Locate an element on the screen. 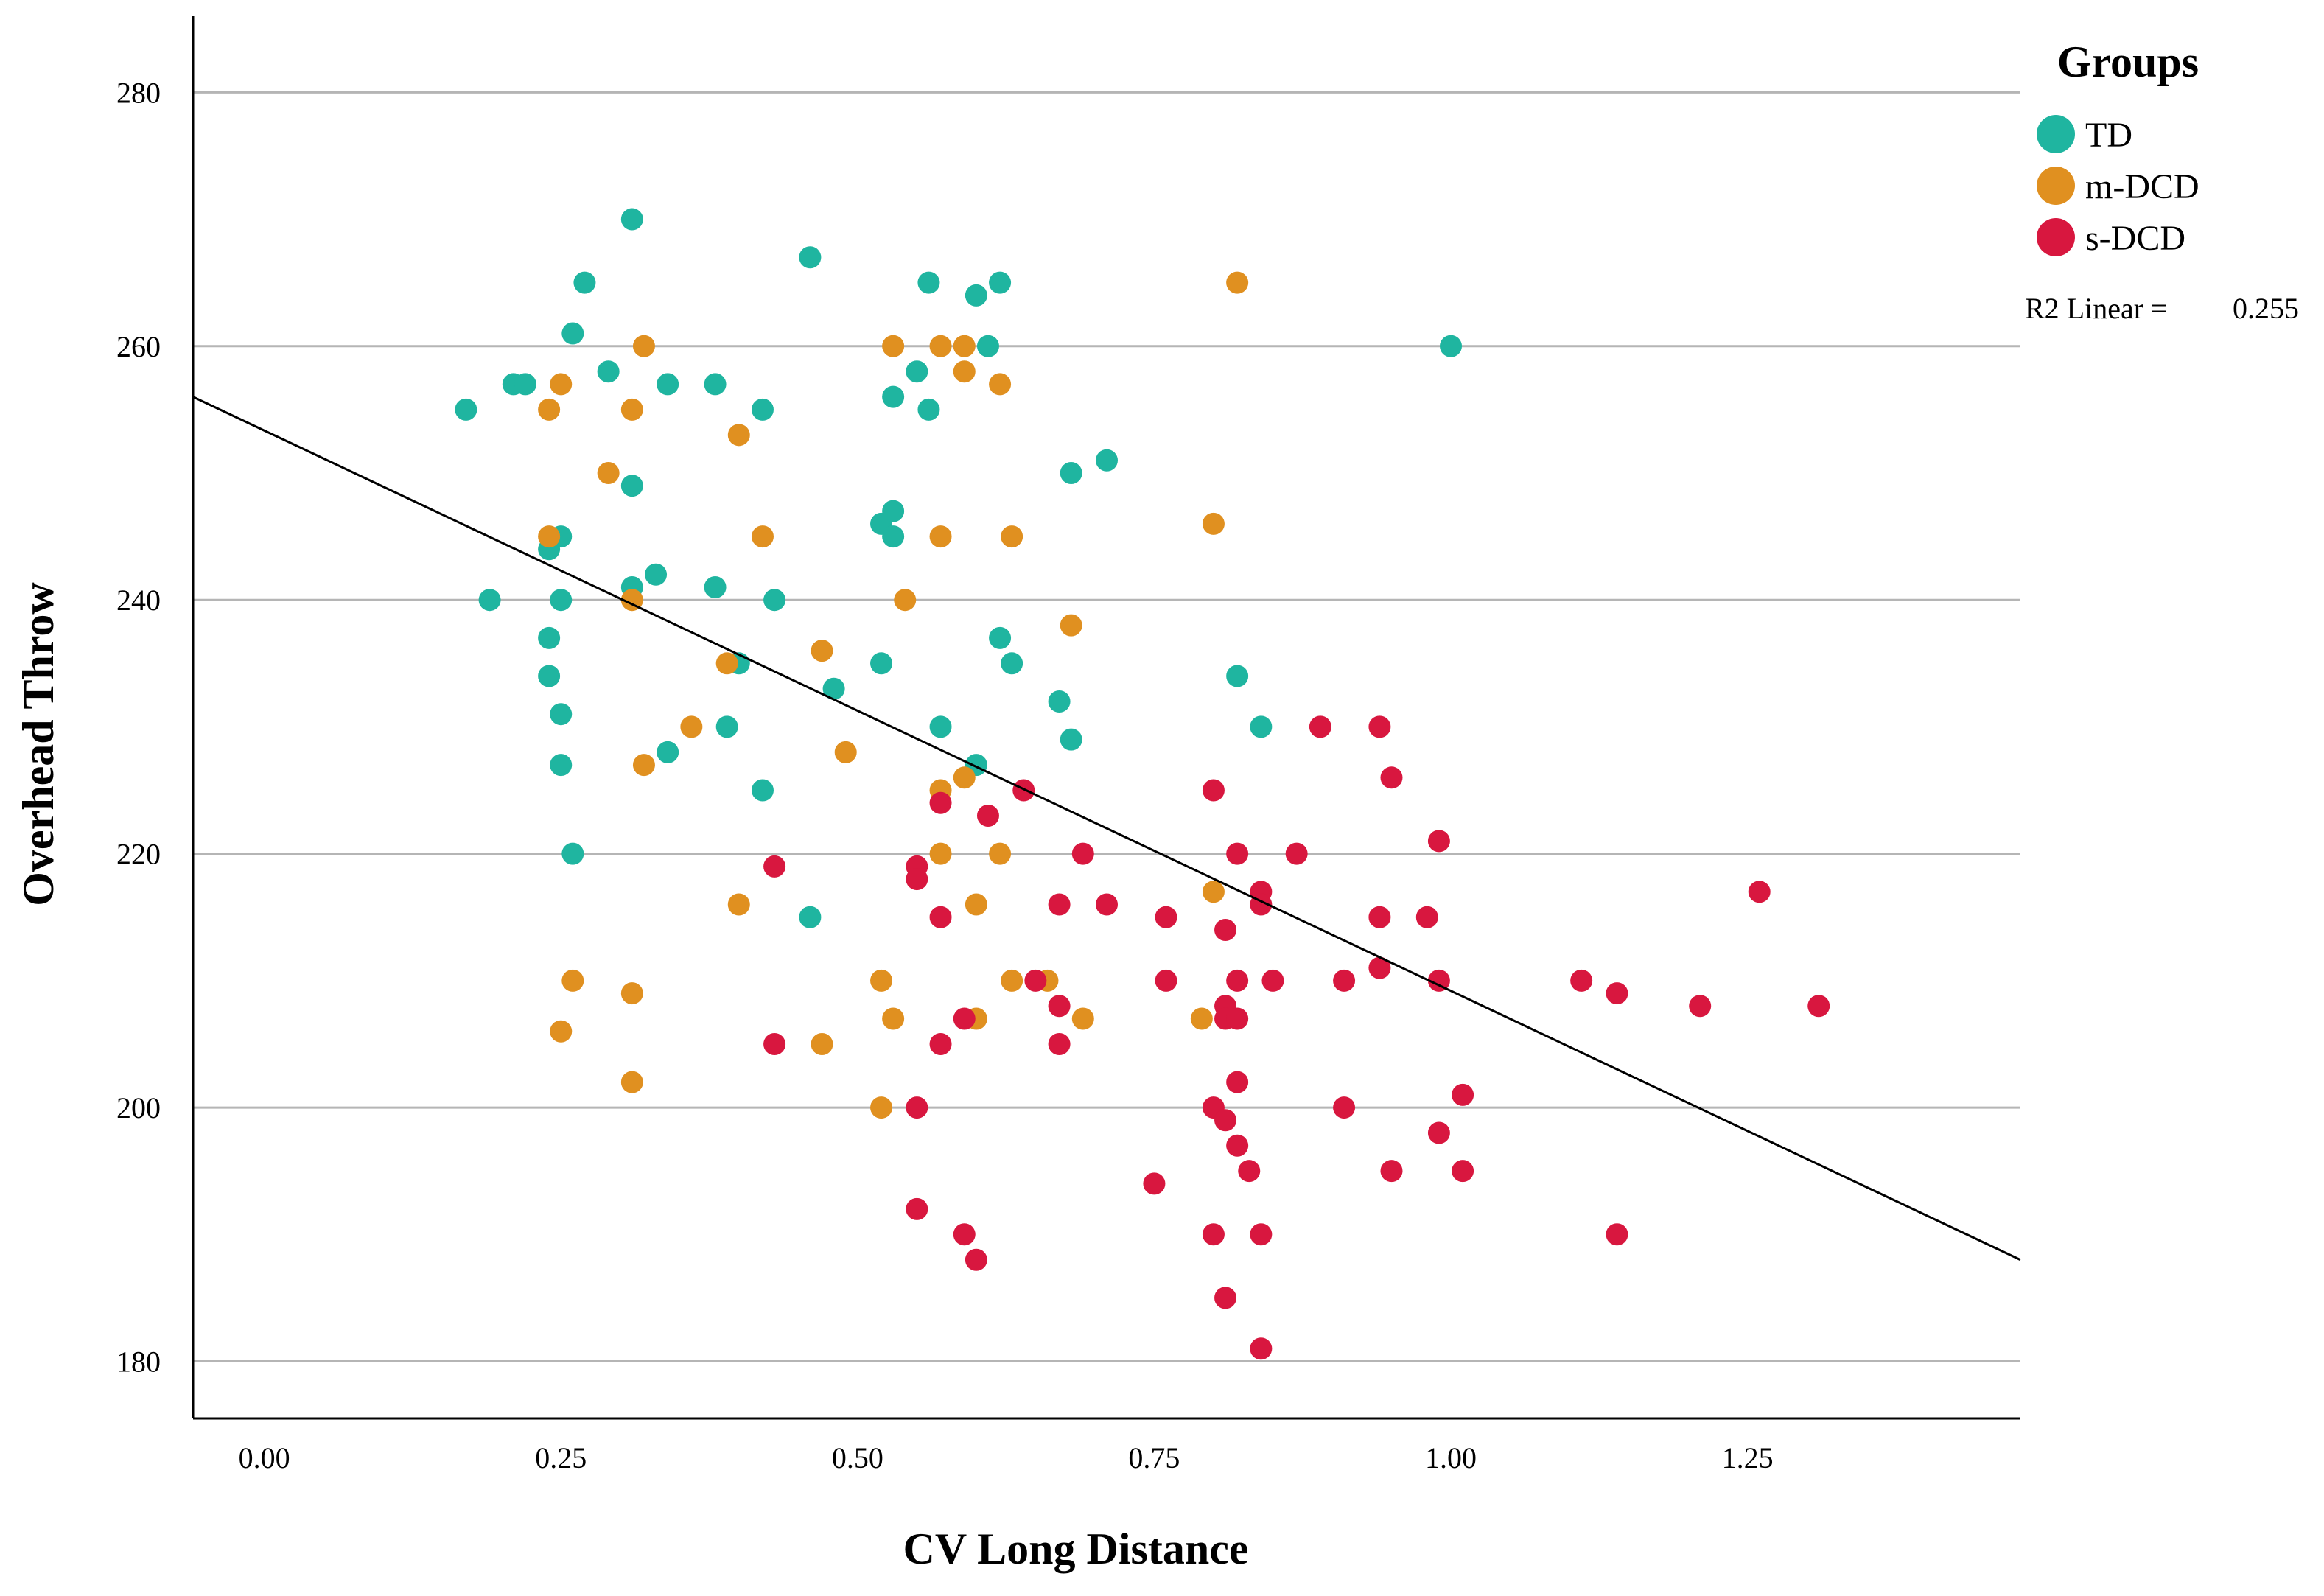 This screenshot has height=1596, width=2324. r2-value: 0.255 is located at coordinates (2266, 308).